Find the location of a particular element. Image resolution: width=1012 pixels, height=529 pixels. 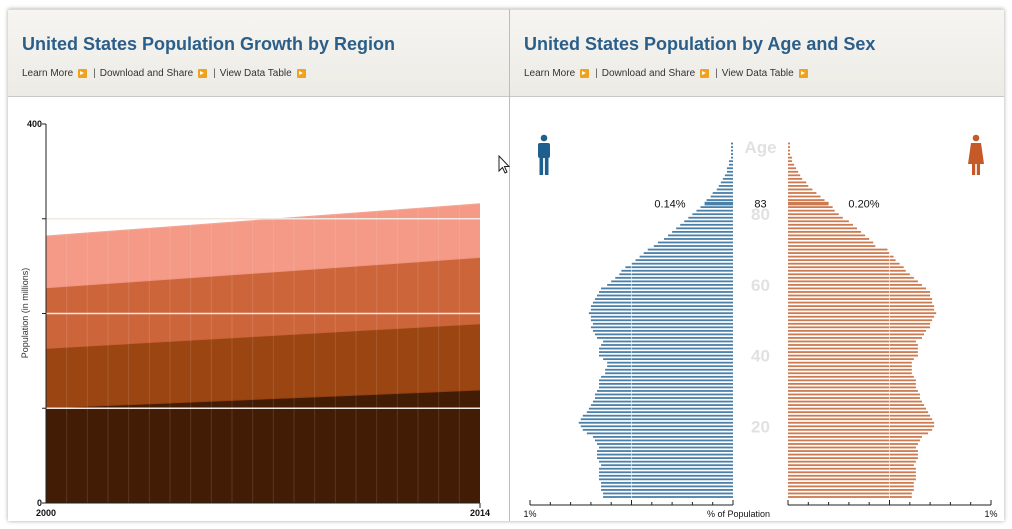

x-tick-label: 2014 is located at coordinates (480, 513).